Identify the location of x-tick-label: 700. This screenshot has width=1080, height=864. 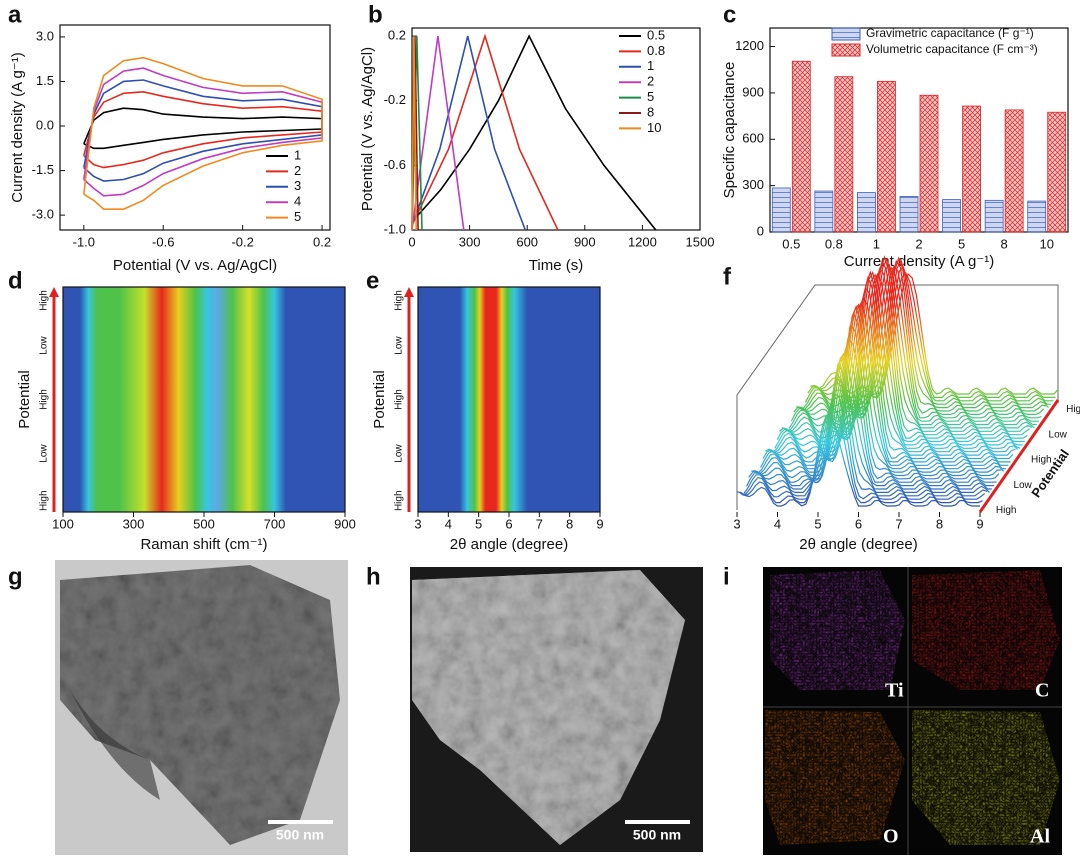
(275, 523).